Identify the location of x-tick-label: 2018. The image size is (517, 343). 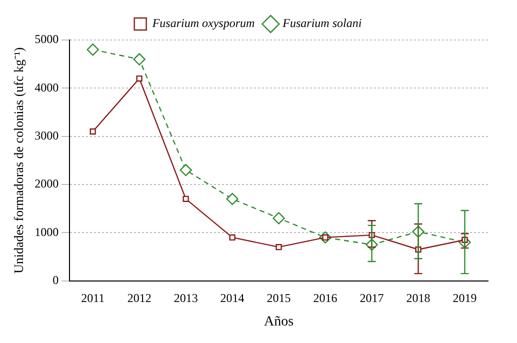
(418, 298).